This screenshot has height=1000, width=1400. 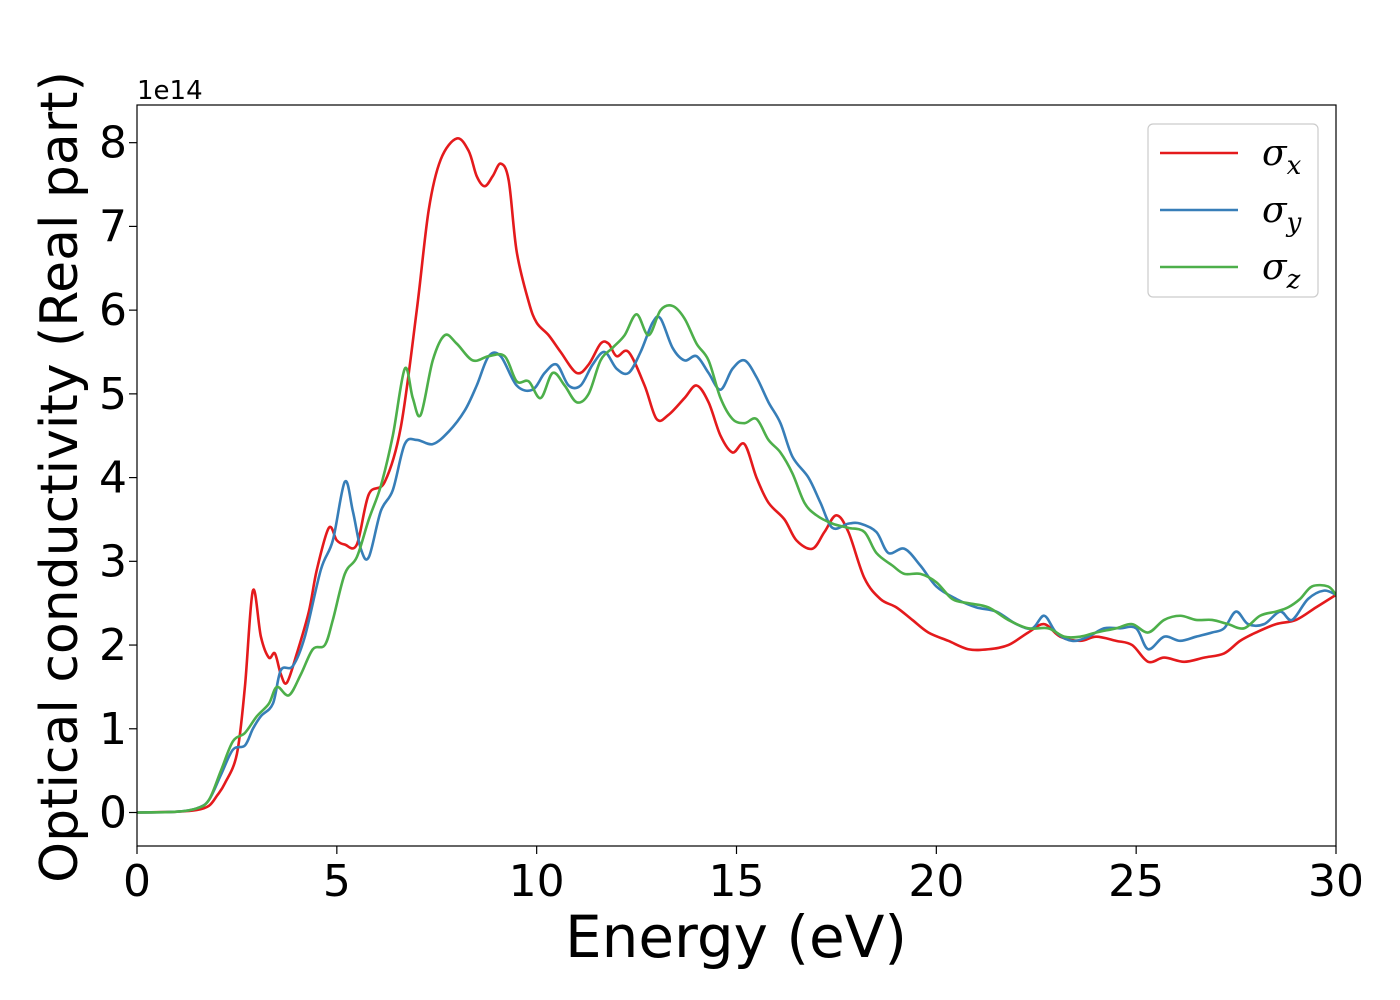 What do you see at coordinates (137, 881) in the screenshot?
I see `x-tick-label: 0` at bounding box center [137, 881].